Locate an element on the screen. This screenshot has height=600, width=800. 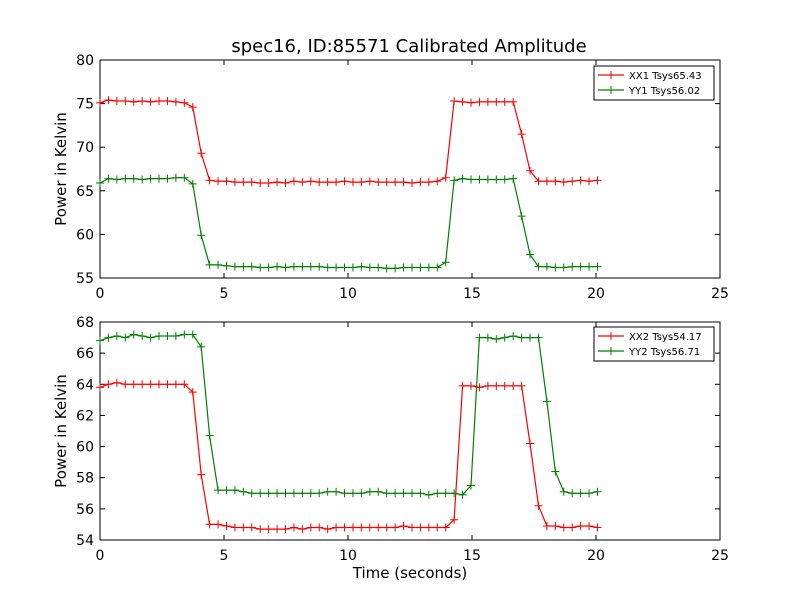
legend-label: YY2 Tsys56.71 is located at coordinates (664, 352).